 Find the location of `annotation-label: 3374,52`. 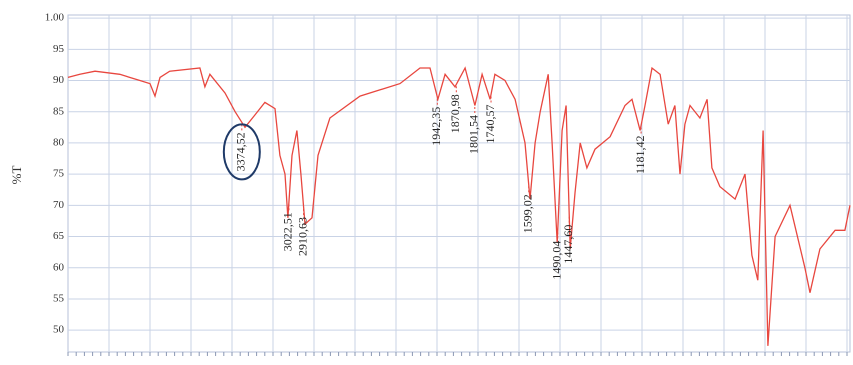

annotation-label: 3374,52 is located at coordinates (241, 151).